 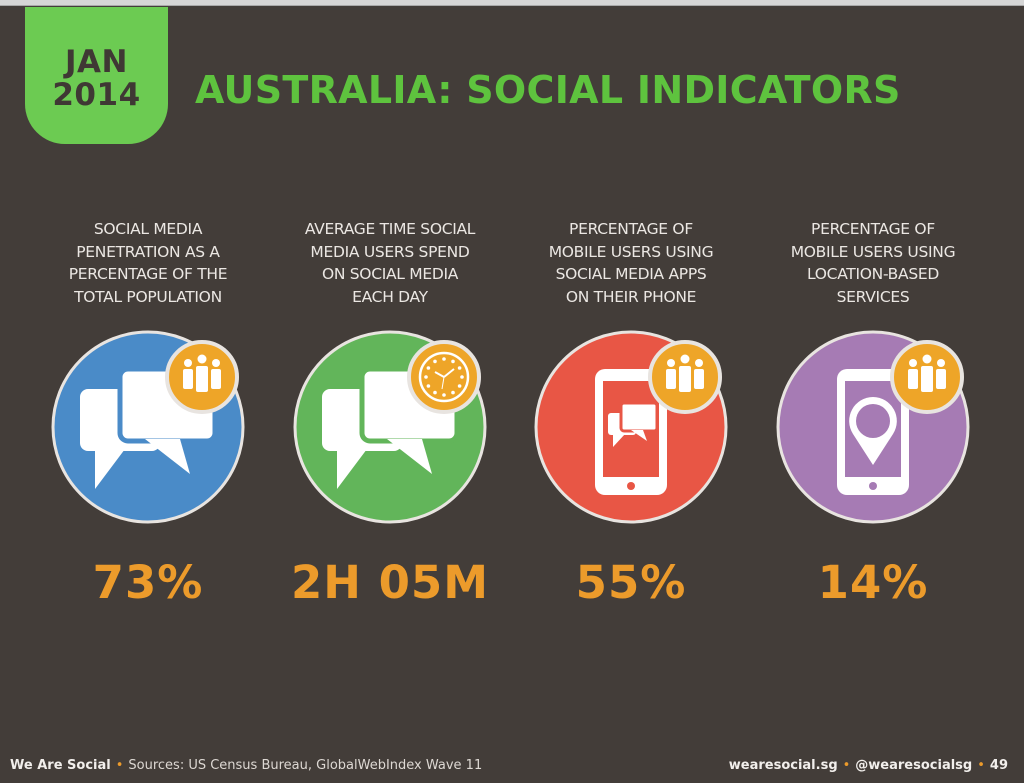 What do you see at coordinates (96, 94) in the screenshot?
I see `badge-year: 2014` at bounding box center [96, 94].